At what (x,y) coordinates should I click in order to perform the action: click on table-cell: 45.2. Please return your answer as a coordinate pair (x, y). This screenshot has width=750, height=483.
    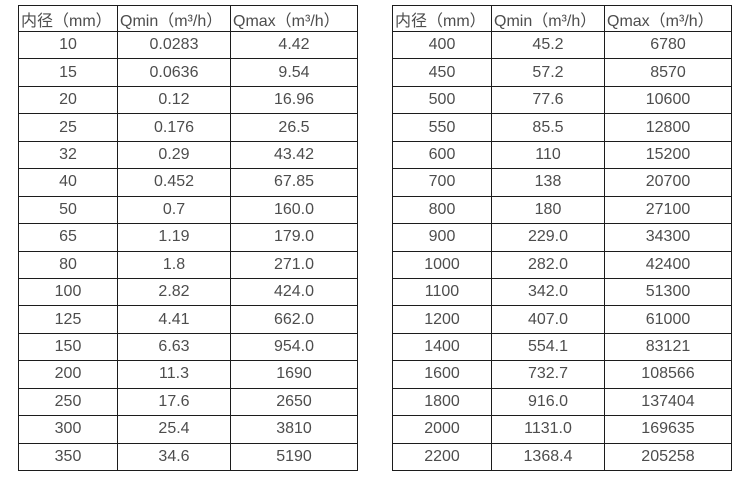
    Looking at the image, I should click on (548, 45).